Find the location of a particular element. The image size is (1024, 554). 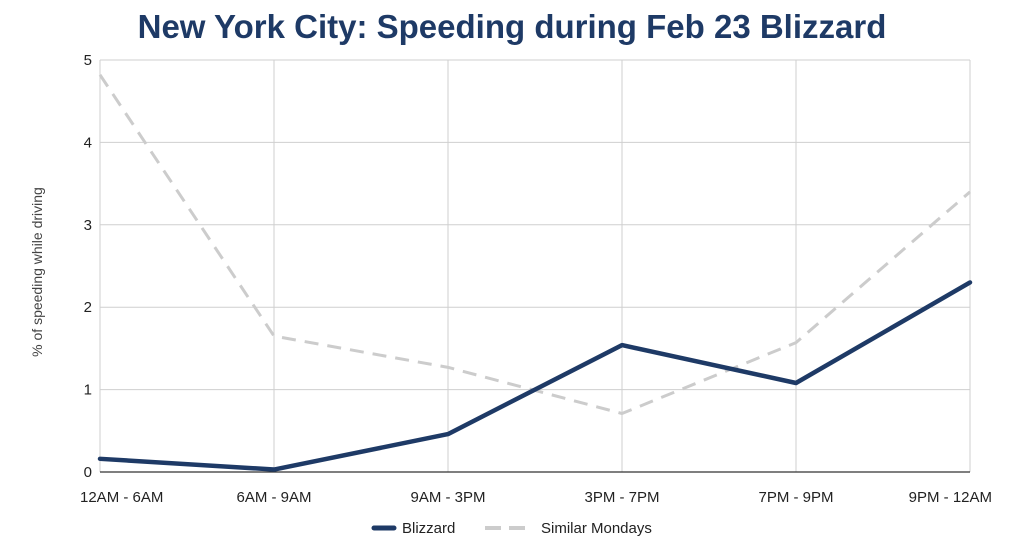

x-tick-label: 9PM - 12AM is located at coordinates (950, 497).